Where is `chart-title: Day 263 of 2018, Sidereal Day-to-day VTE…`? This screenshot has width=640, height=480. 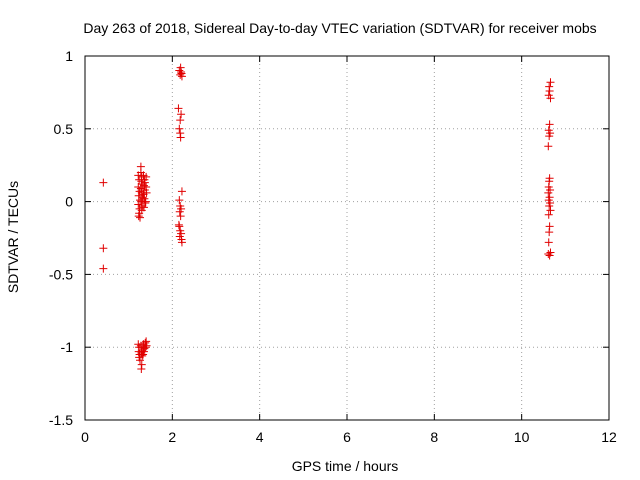
chart-title: Day 263 of 2018, Sidereal Day-to-day VTE… is located at coordinates (339, 28).